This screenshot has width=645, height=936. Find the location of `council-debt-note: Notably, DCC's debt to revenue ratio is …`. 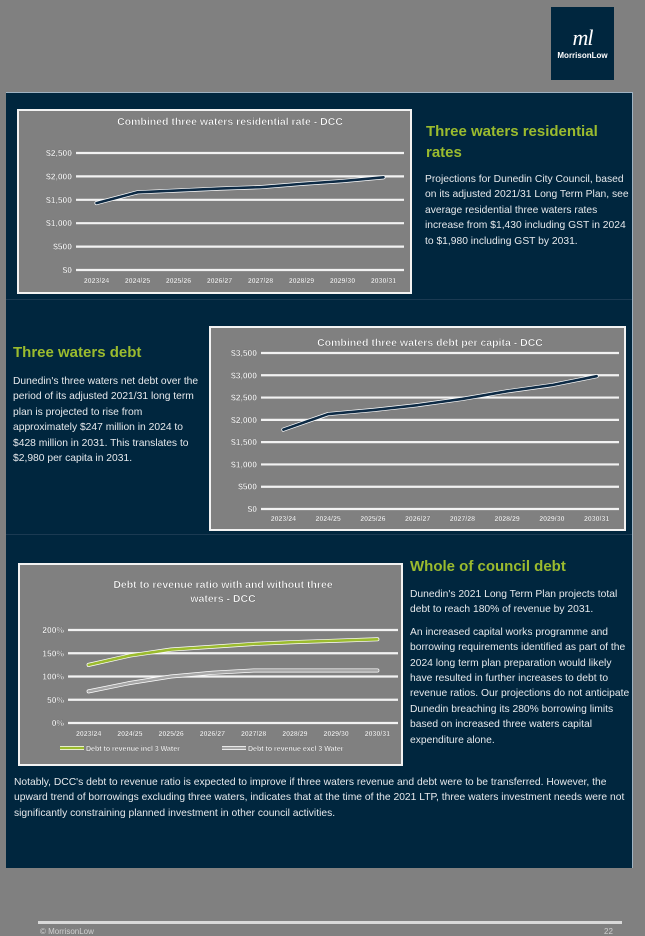

council-debt-note: Notably, DCC's debt to revenue ratio is … is located at coordinates (319, 798).